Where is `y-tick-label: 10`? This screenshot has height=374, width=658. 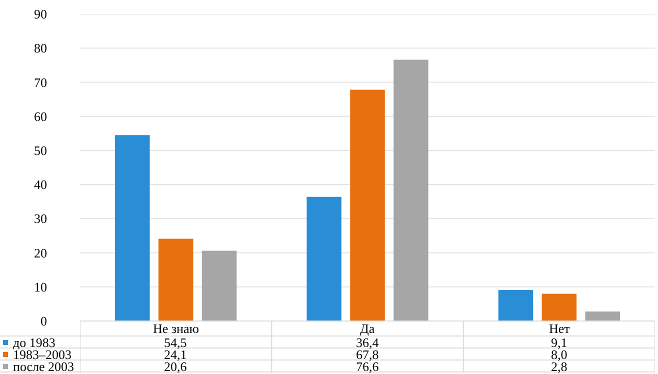
y-tick-label: 10 is located at coordinates (40, 286).